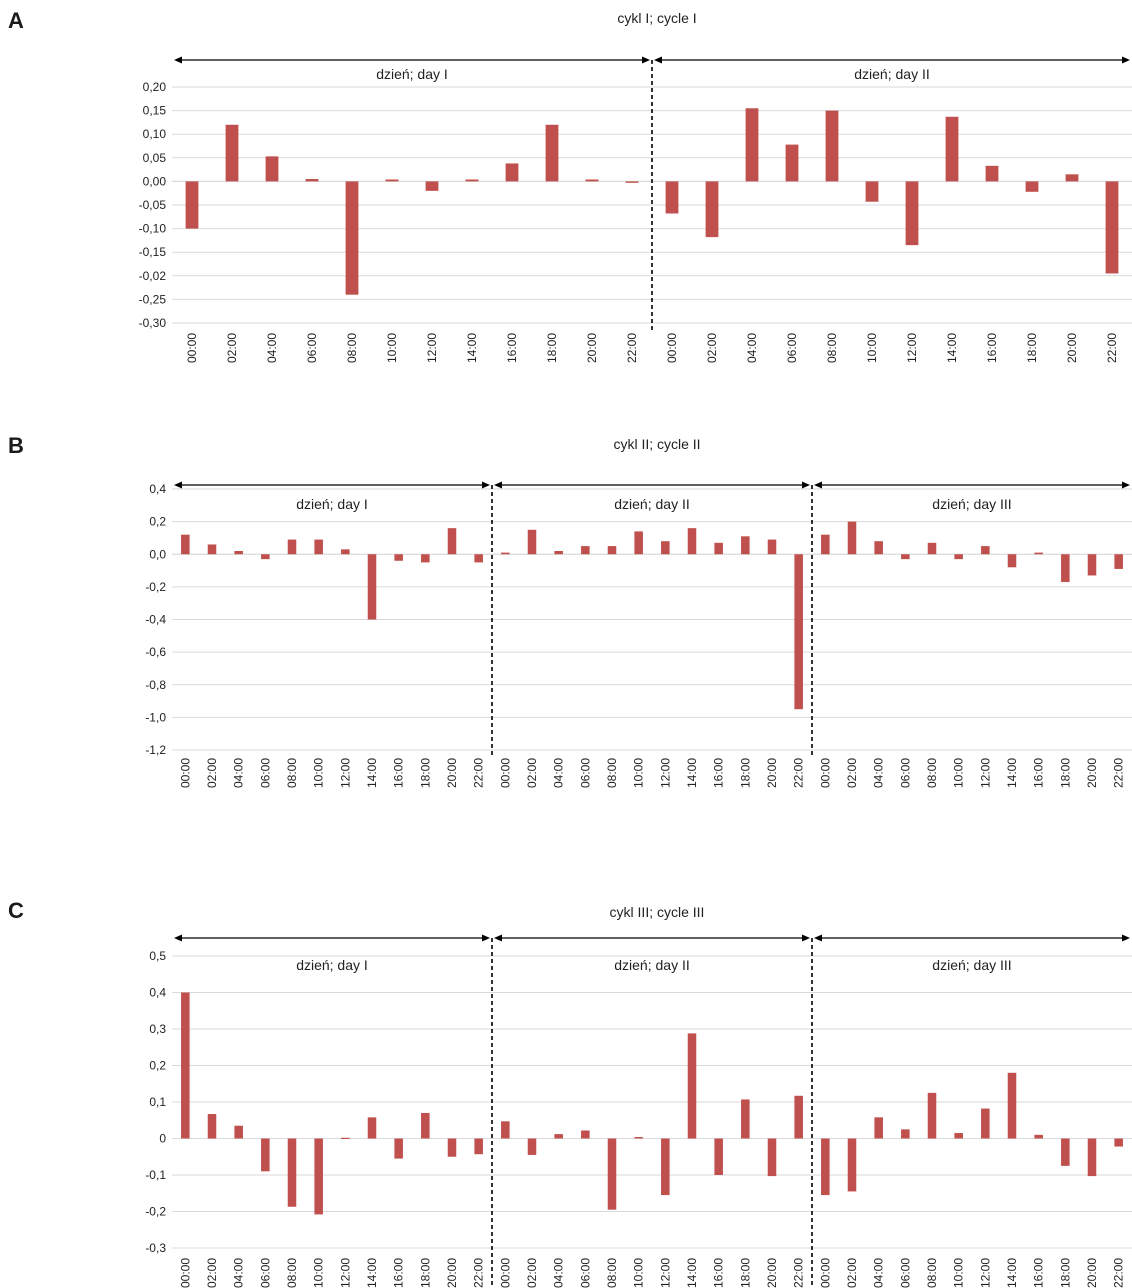 The height and width of the screenshot is (1288, 1132). Describe the element at coordinates (162, 1139) in the screenshot. I see `y-tick-label: 0` at that location.